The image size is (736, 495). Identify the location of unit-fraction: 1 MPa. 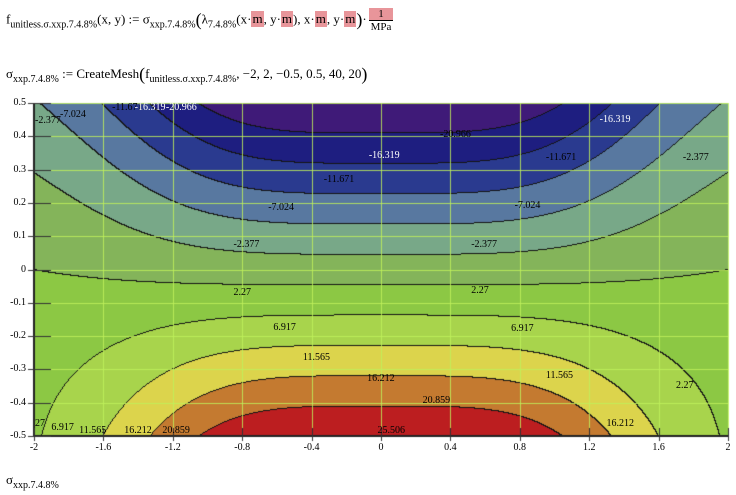
(381, 20).